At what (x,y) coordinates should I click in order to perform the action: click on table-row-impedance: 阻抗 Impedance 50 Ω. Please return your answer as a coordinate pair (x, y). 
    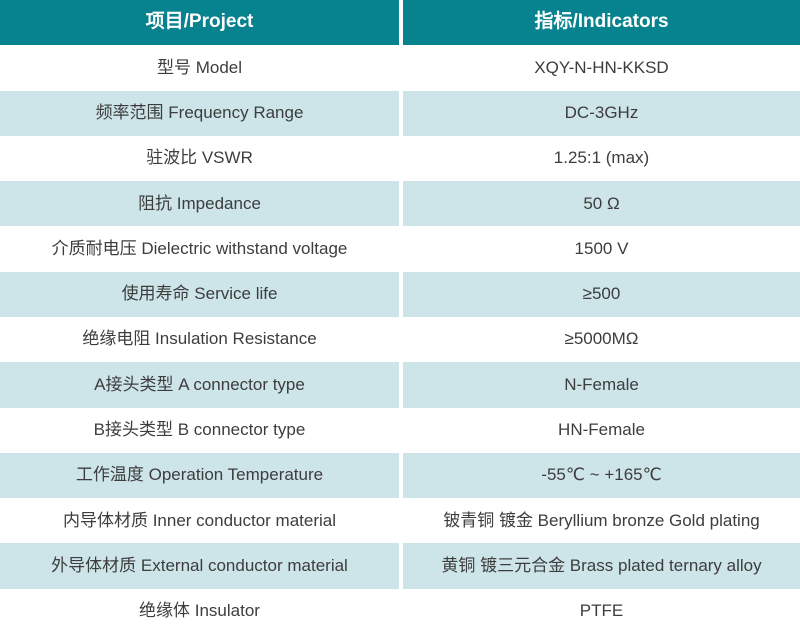
    Looking at the image, I should click on (400, 204).